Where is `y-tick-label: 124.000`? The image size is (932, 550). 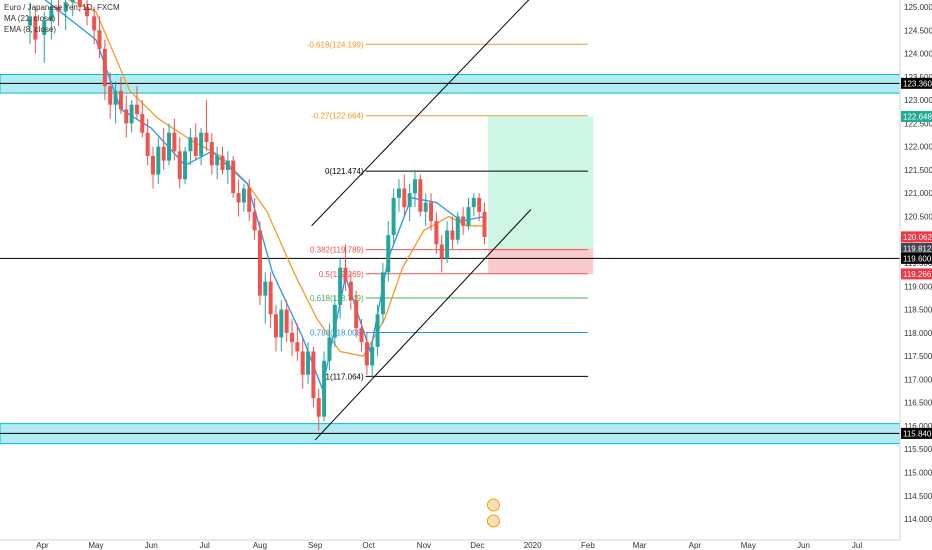
y-tick-label: 124.000 is located at coordinates (918, 54).